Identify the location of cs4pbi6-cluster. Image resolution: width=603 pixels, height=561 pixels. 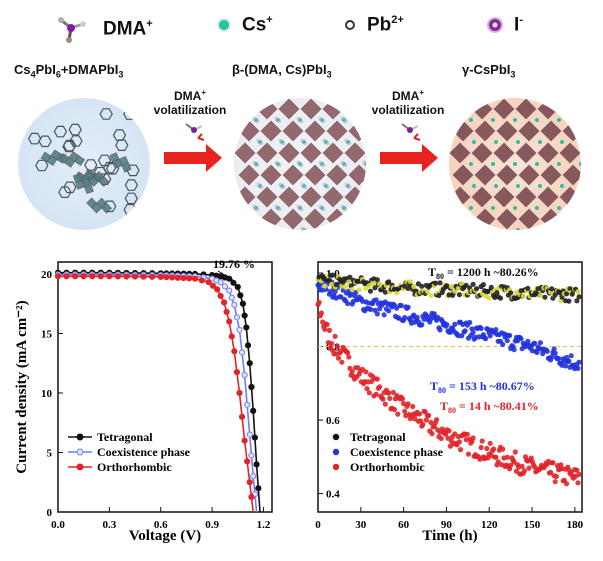
(53, 158).